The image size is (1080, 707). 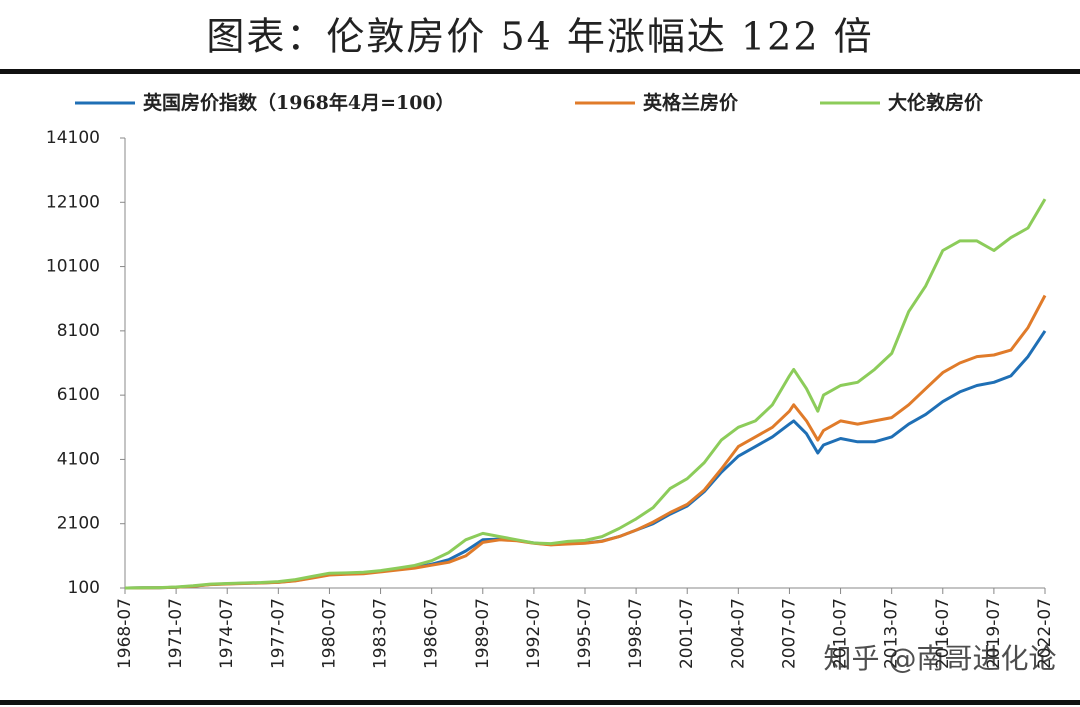 What do you see at coordinates (125, 633) in the screenshot?
I see `x-tick-label: 1968-07` at bounding box center [125, 633].